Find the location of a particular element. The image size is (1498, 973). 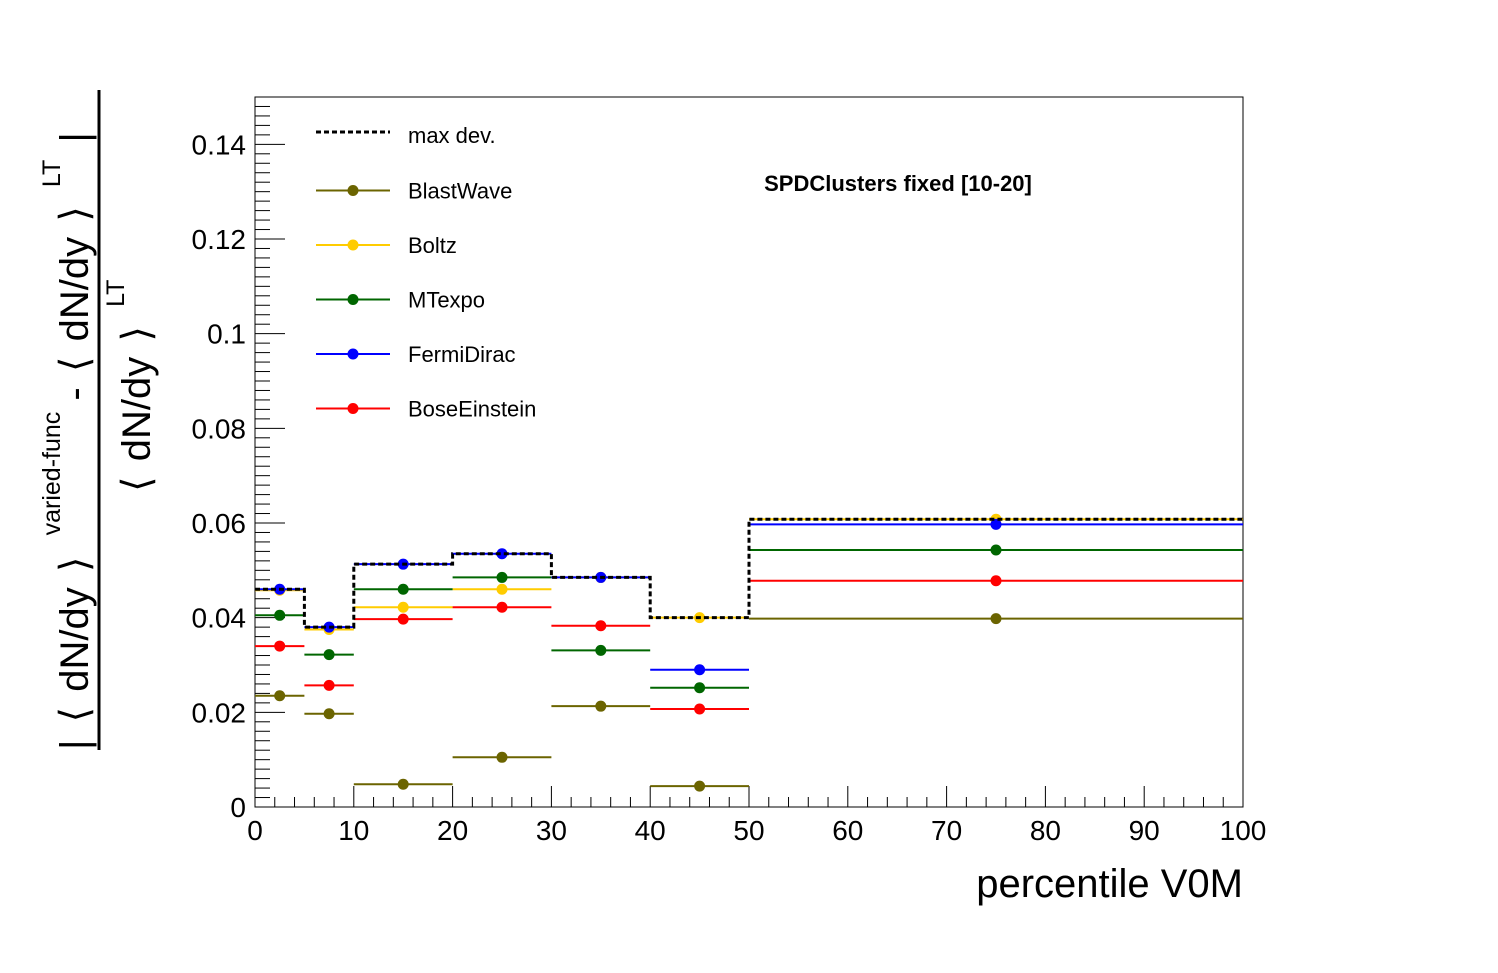

y-label-denominator: ⟨ dN/dy ⟩ LT is located at coordinates (130, 386).